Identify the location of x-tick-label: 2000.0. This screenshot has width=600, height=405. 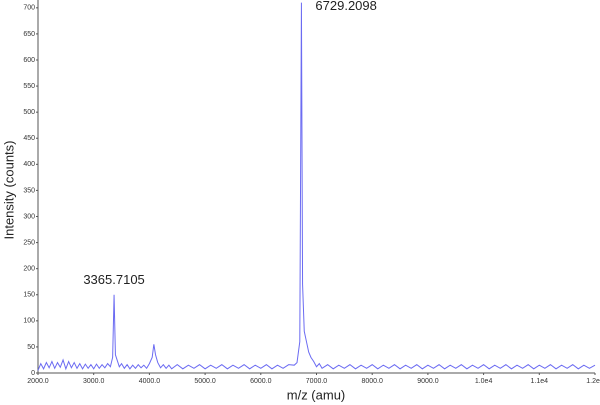
(38, 381).